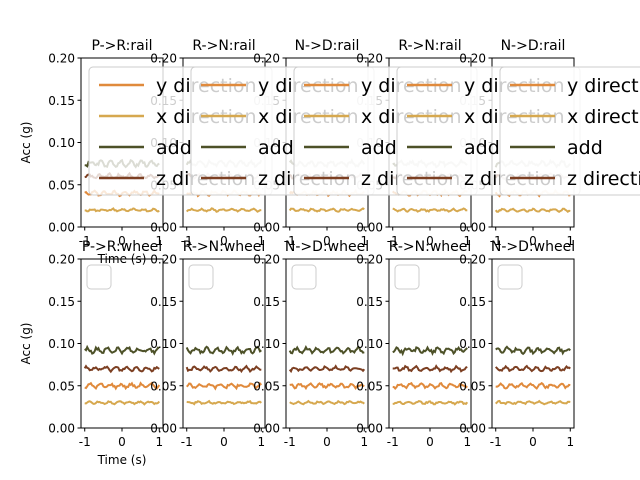 Image resolution: width=640 pixels, height=480 pixels. Describe the element at coordinates (122, 460) in the screenshot. I see `x-axis-label: Time (s)` at that location.